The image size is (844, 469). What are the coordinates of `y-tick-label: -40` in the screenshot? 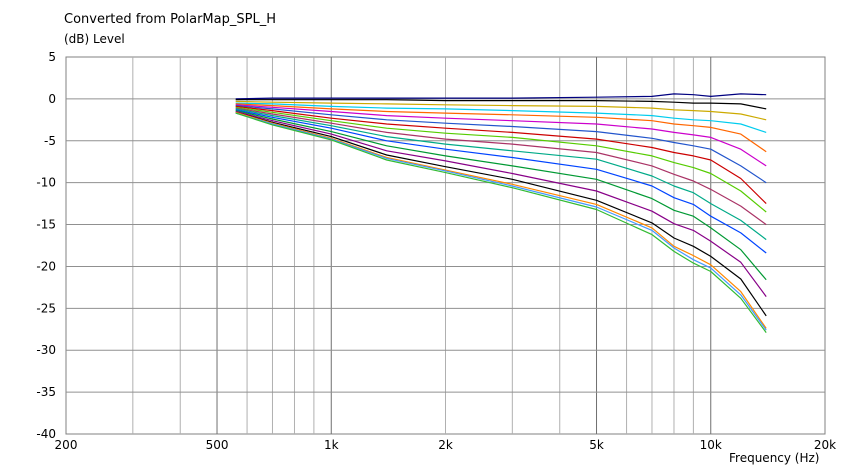 It's located at (46, 434).